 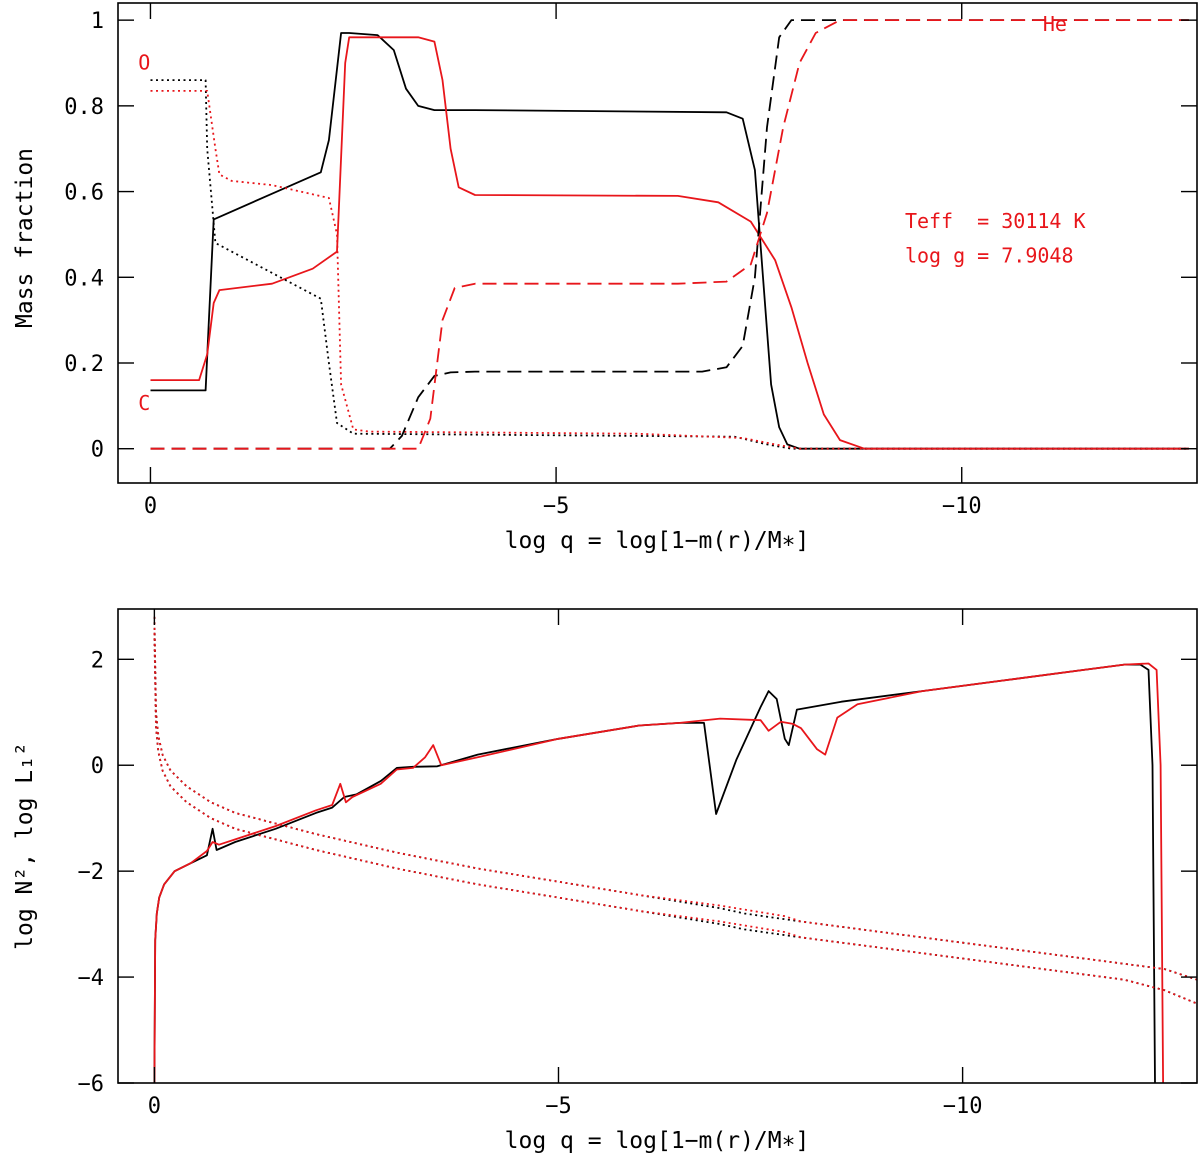 I want to click on bottom-x-axis-label: log q = log[1−m(r)/M∗], so click(x=657, y=1141).